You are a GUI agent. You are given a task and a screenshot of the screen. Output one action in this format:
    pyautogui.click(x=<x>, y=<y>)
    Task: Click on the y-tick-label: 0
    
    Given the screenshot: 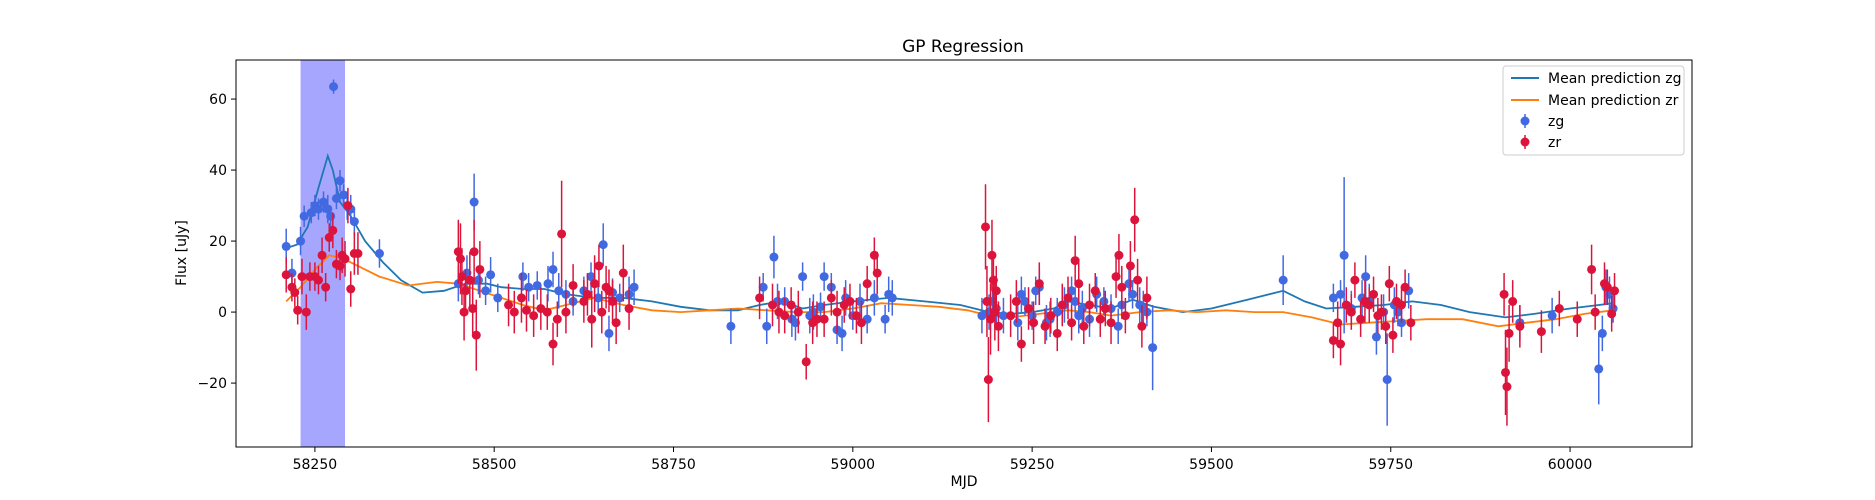 What is the action you would take?
    pyautogui.click(x=222, y=313)
    